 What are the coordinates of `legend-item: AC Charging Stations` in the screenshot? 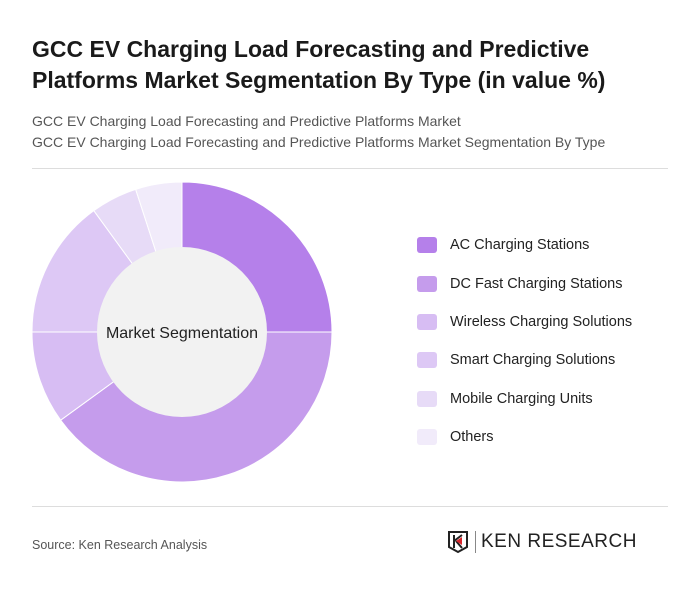 It's located at (524, 245).